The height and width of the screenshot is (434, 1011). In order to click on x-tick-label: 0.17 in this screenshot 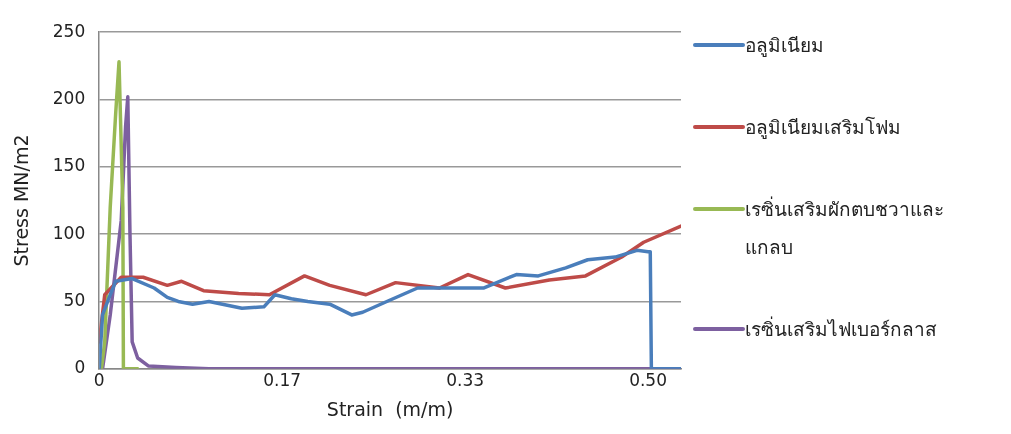, I will do `click(282, 380)`.